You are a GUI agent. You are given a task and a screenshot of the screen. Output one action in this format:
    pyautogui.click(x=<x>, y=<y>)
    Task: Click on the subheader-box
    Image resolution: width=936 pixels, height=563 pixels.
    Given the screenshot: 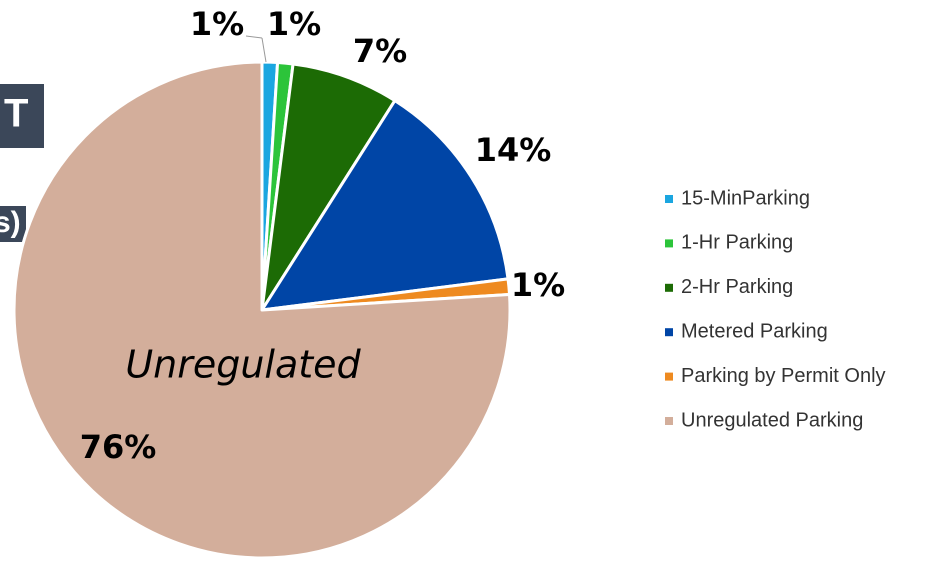 What is the action you would take?
    pyautogui.click(x=13, y=224)
    